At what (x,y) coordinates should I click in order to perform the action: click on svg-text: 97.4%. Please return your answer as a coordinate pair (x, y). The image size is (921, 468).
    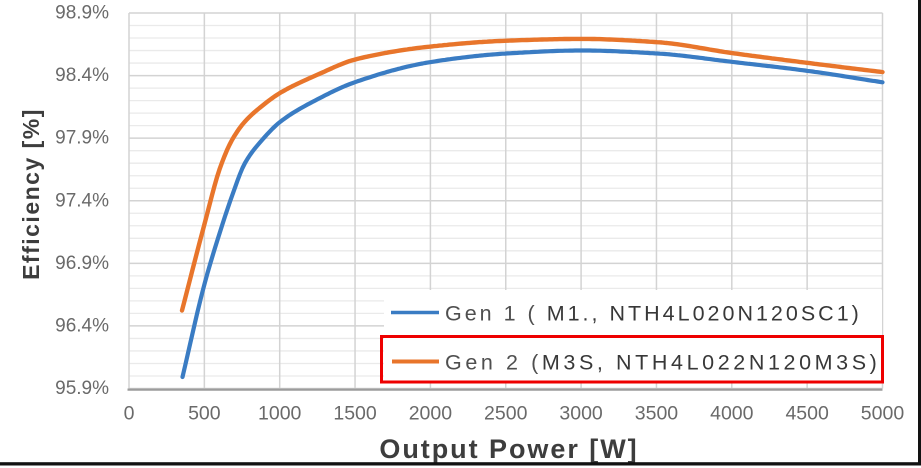
    Looking at the image, I should click on (82, 200).